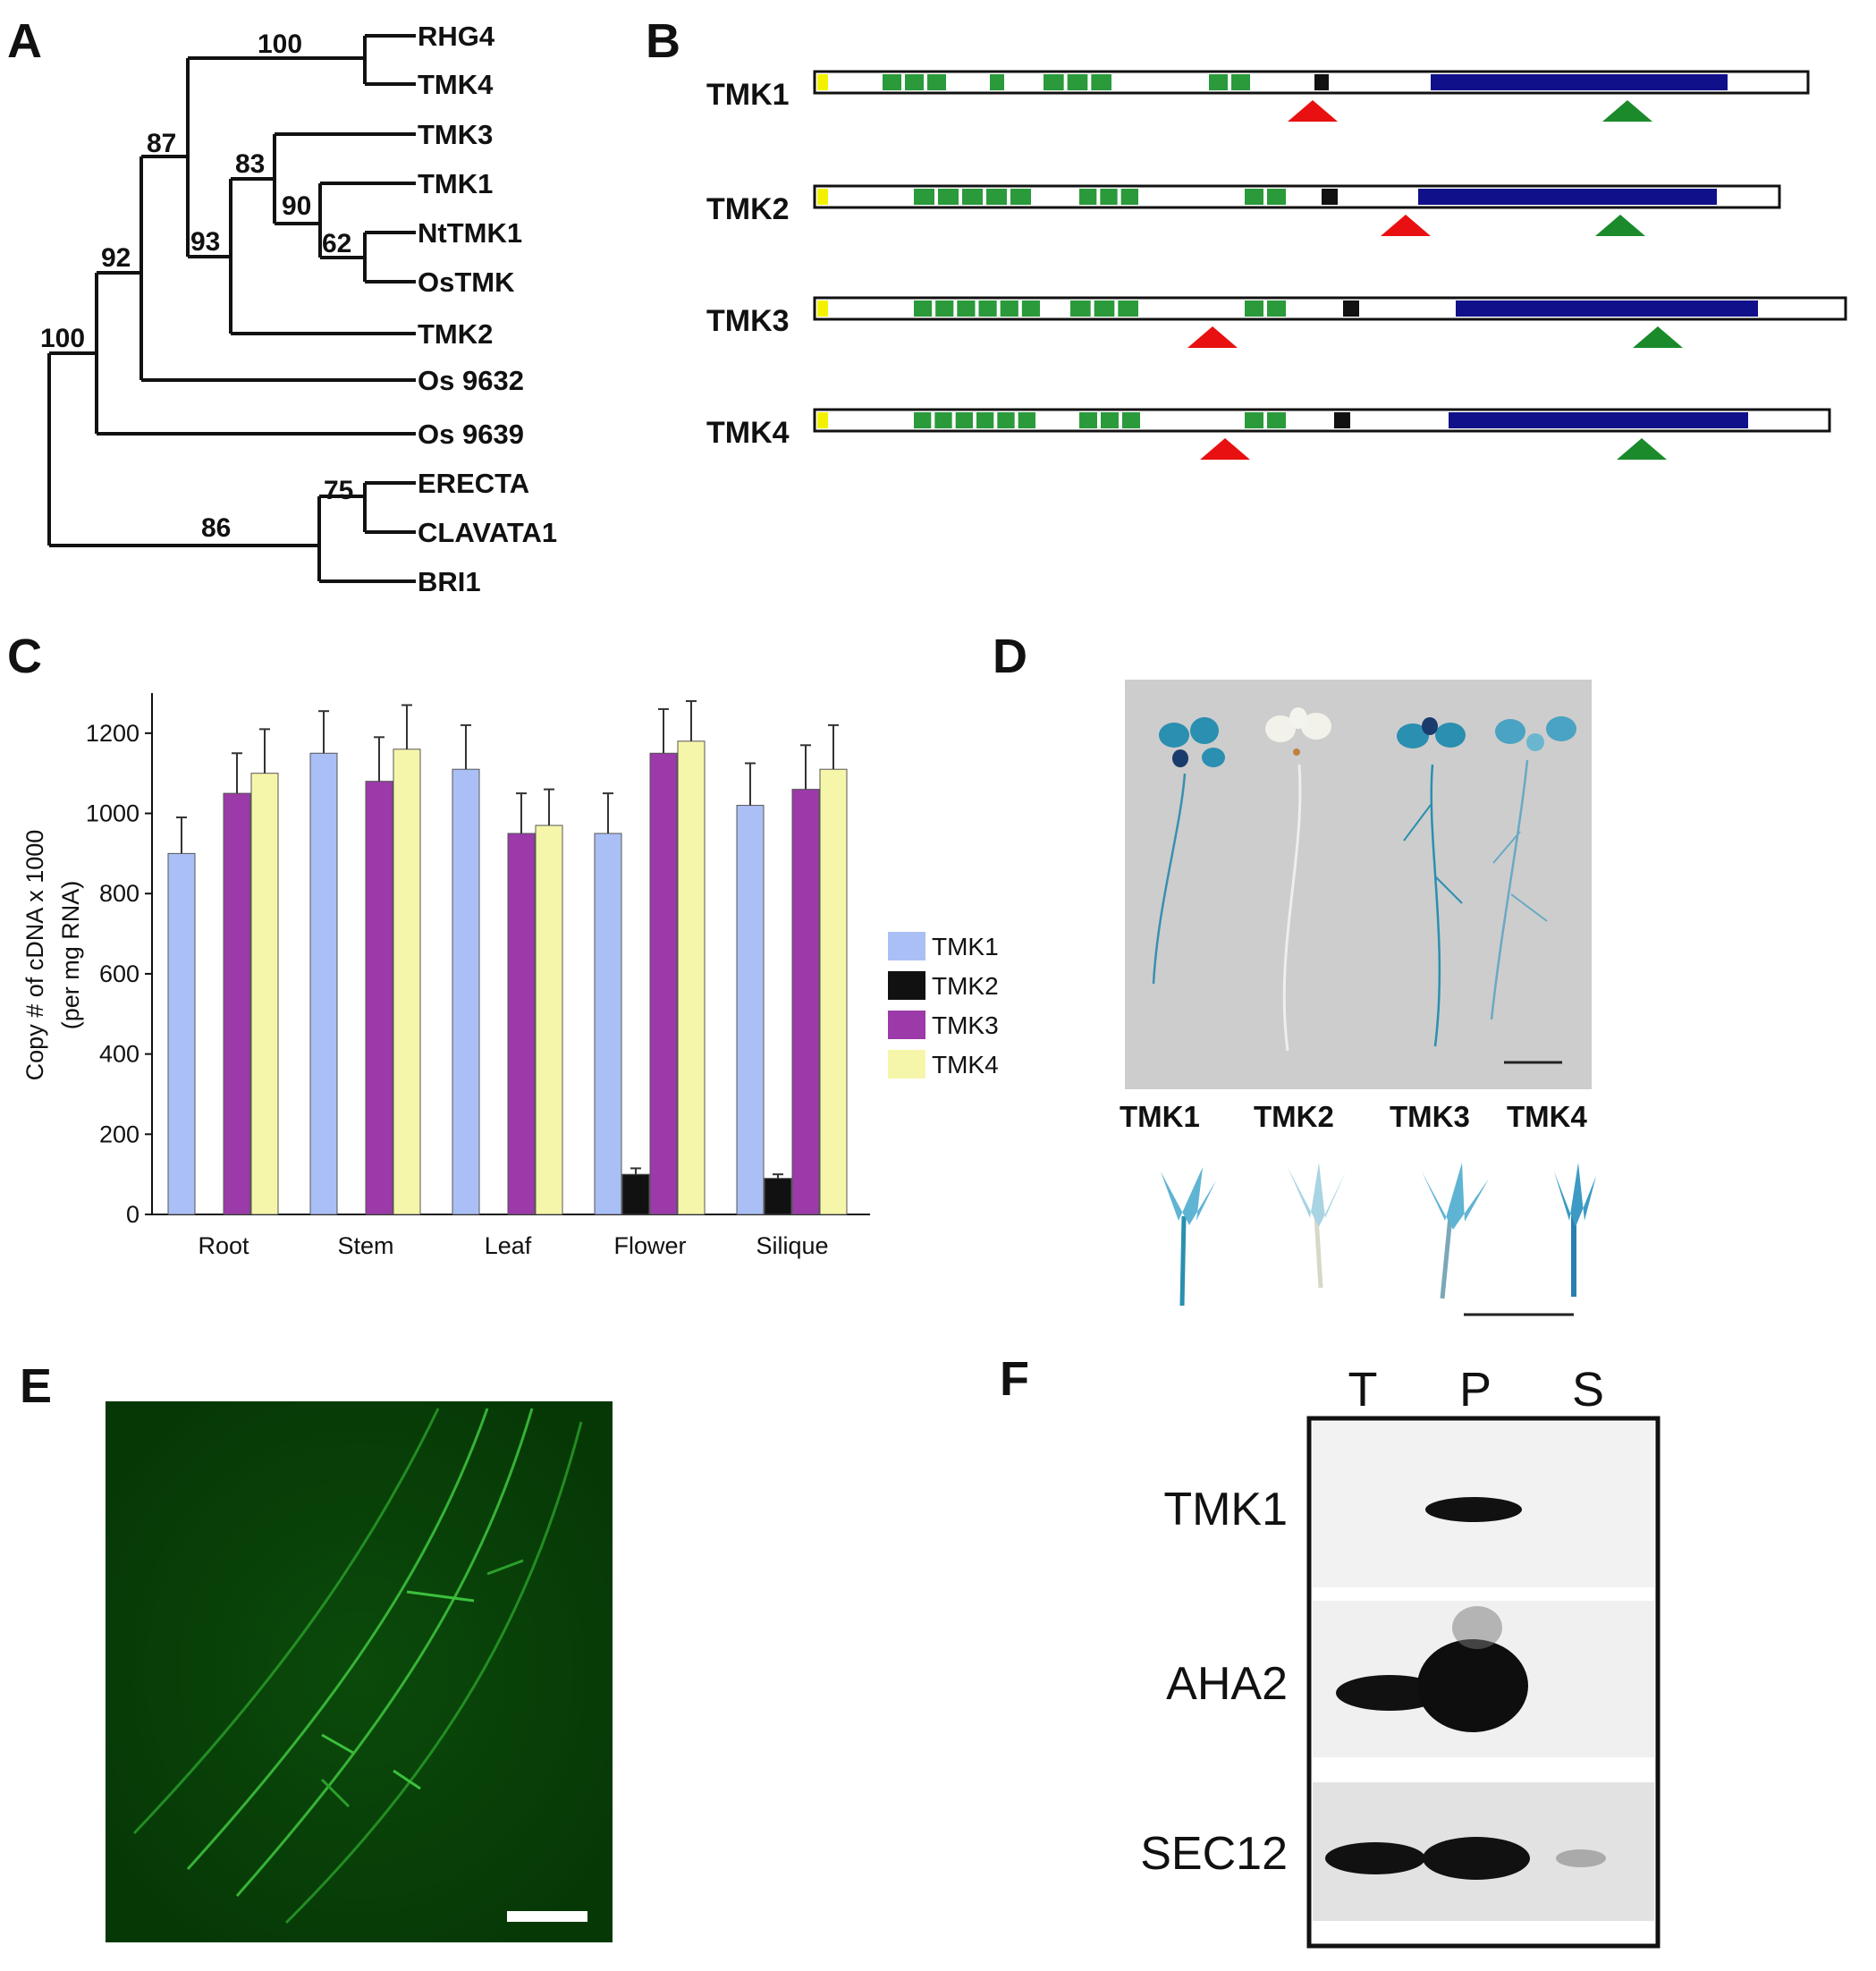  Describe the element at coordinates (1214, 1854) in the screenshot. I see `blot-row-label: SEC12` at that location.